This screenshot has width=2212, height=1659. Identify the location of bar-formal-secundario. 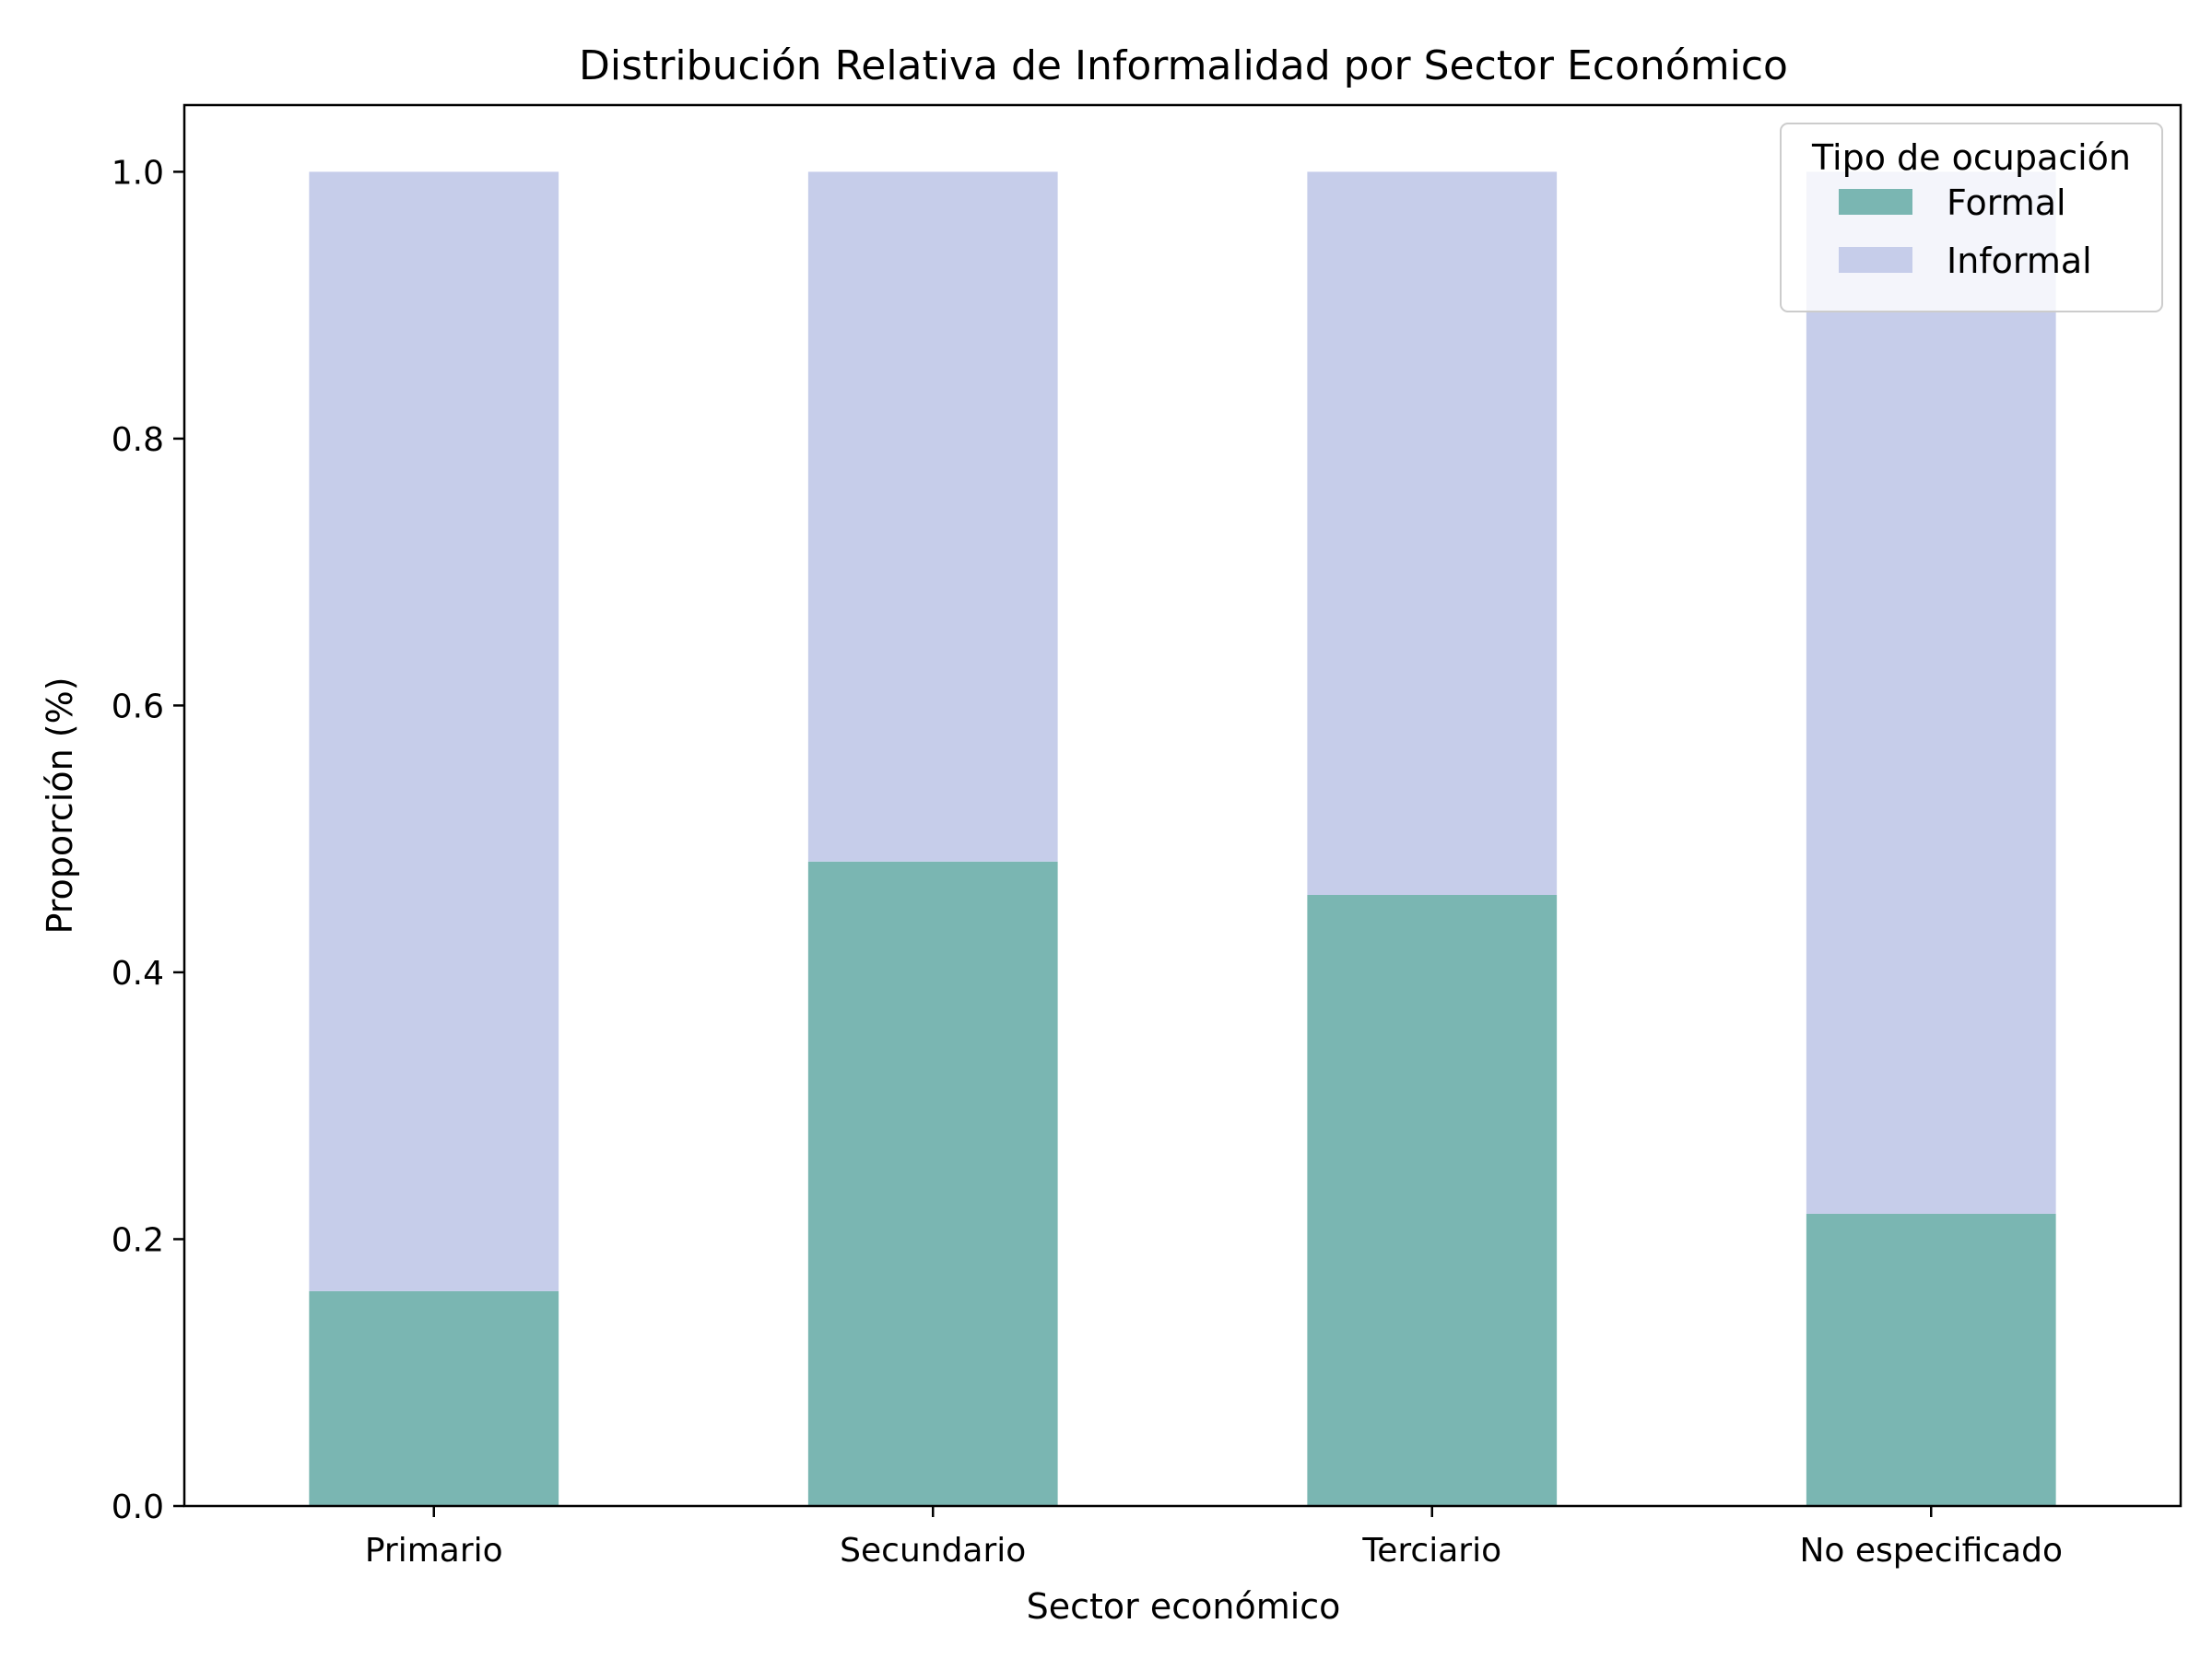
(932, 1183).